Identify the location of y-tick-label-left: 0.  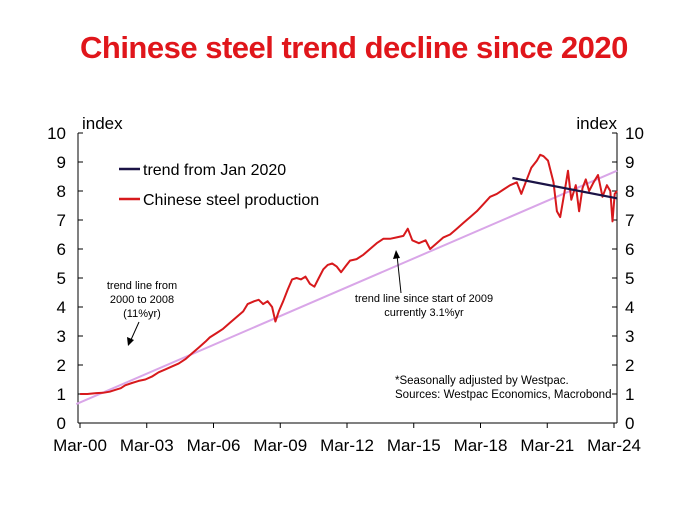
(61, 423).